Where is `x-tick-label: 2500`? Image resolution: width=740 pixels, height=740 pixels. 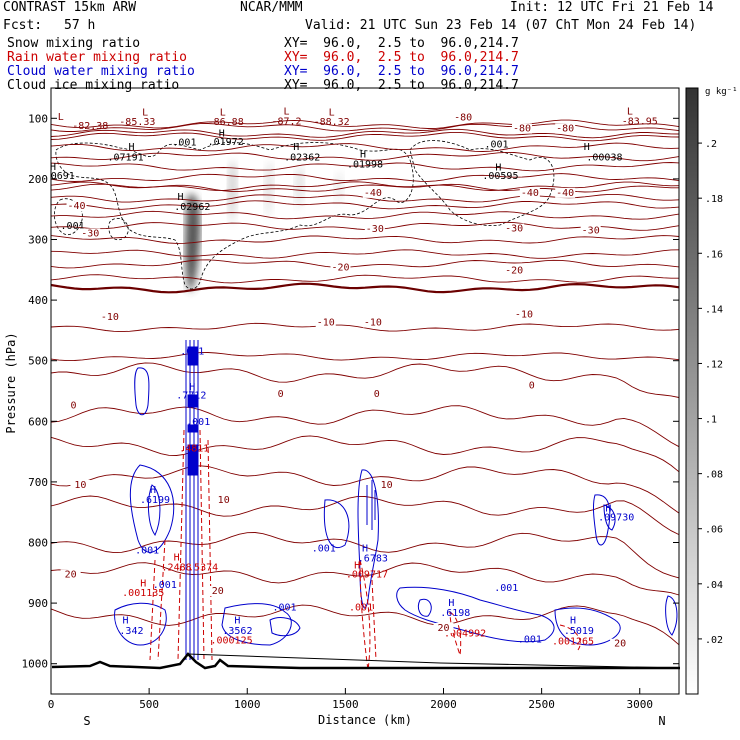 x-tick-label: 2500 is located at coordinates (541, 704).